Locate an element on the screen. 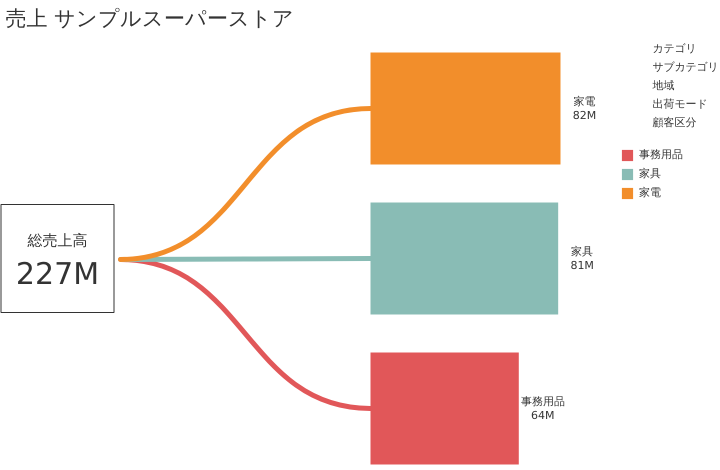 This screenshot has width=720, height=470. text: 総売上高 is located at coordinates (57, 241).